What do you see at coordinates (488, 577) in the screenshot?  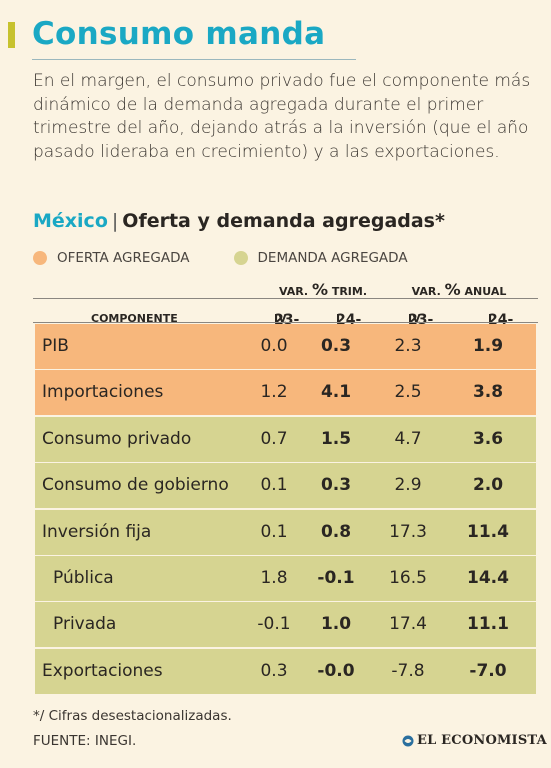 I see `cell-value: 14.4` at bounding box center [488, 577].